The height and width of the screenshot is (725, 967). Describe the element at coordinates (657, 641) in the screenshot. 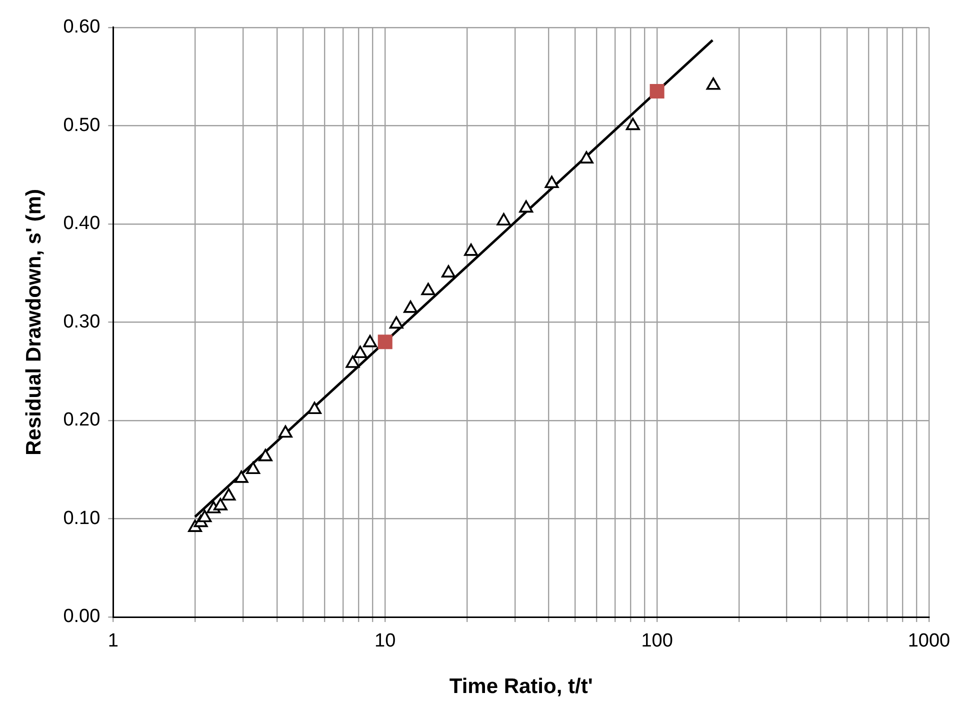

I see `x-tick-label: 100` at that location.